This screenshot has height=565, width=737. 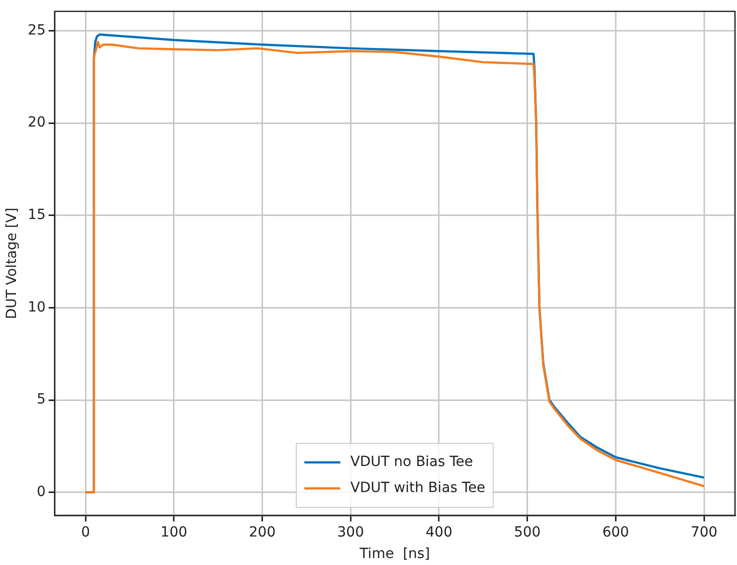 I want to click on x-tick-label: 500, so click(x=527, y=532).